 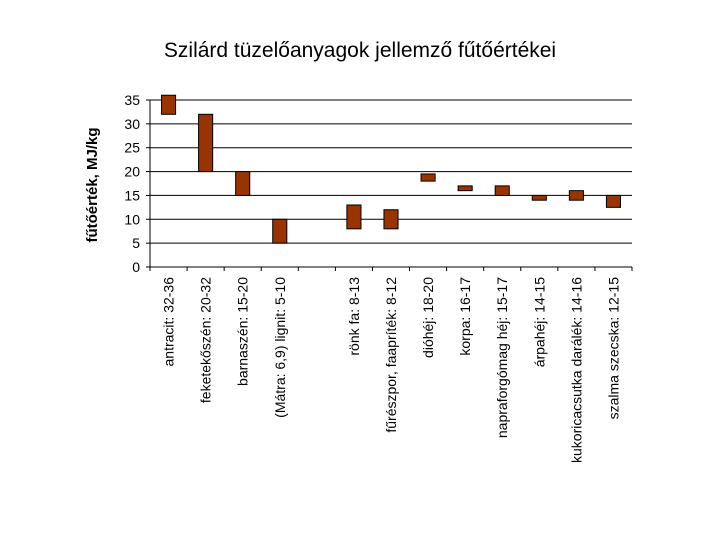 What do you see at coordinates (576, 370) in the screenshot?
I see `x-tick-label: kukoricacsutka darálék: 14-16` at bounding box center [576, 370].